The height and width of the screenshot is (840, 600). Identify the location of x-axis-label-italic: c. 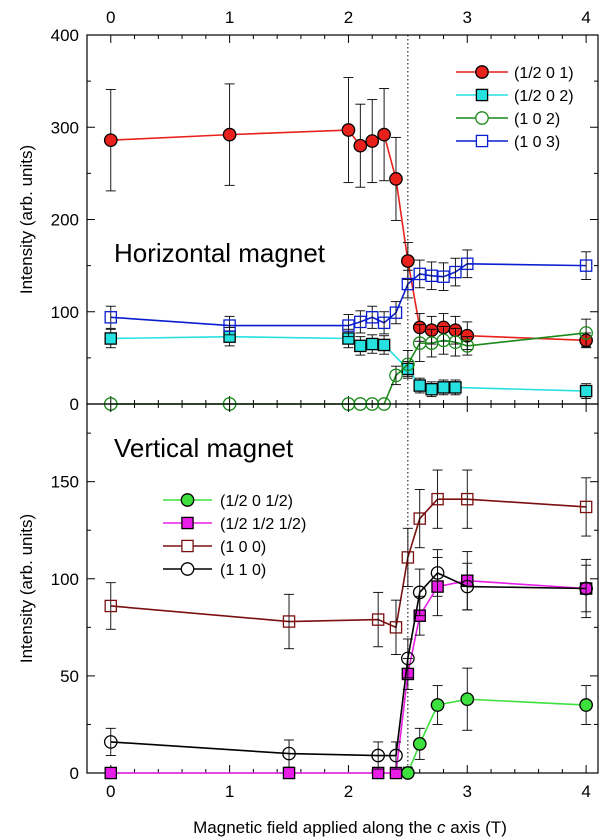
(441, 827).